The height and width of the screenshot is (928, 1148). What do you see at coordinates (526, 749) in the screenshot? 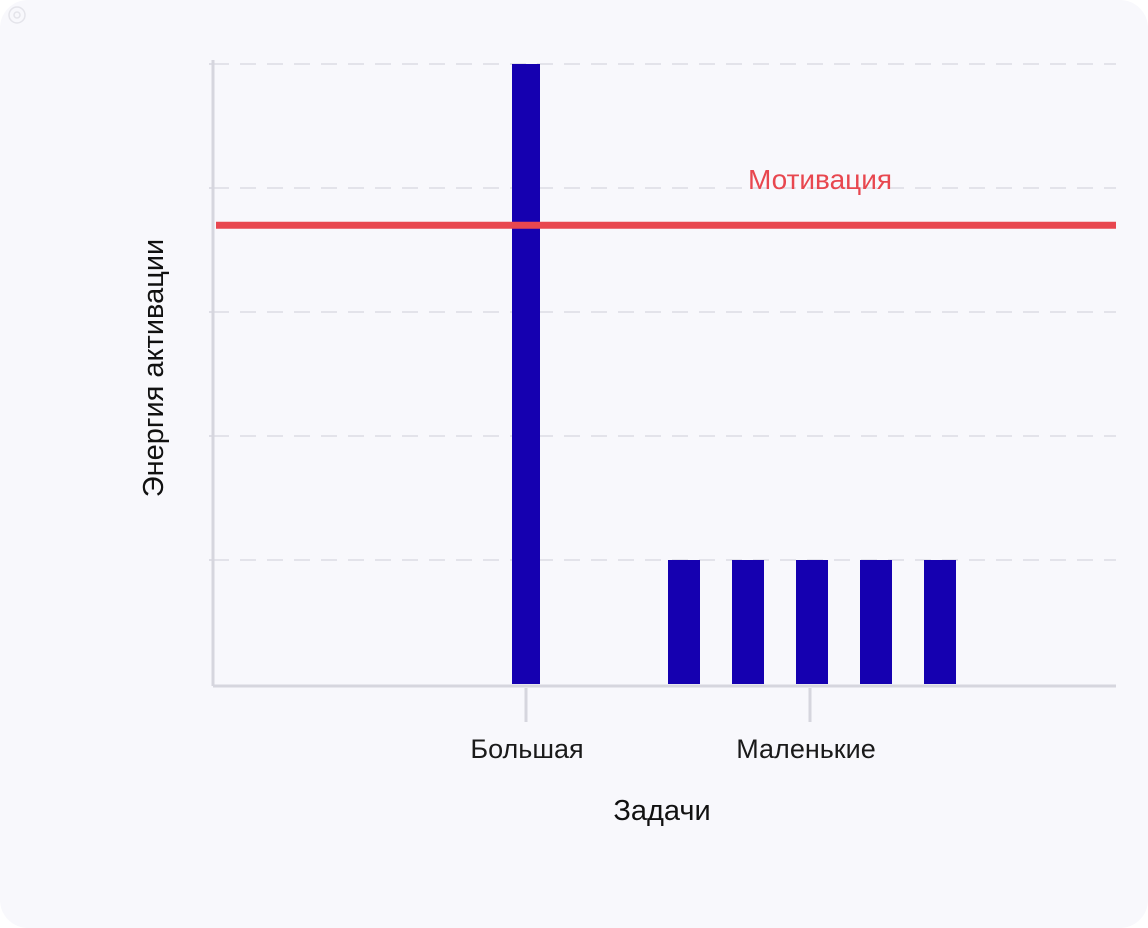
I see `x-tick-label: Большая` at bounding box center [526, 749].